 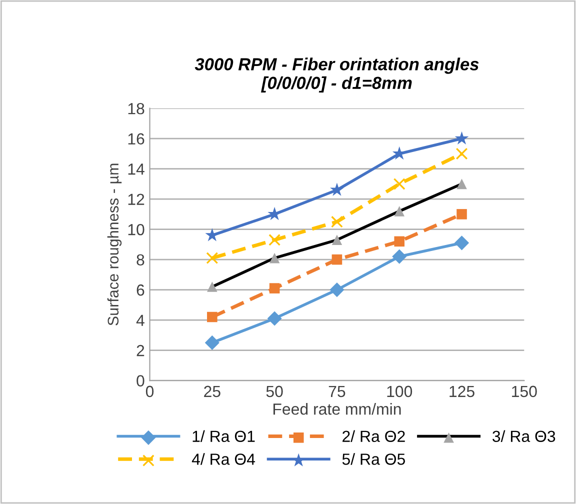 What do you see at coordinates (223, 436) in the screenshot?
I see `legend-label: 1/ Ra Θ1` at bounding box center [223, 436].